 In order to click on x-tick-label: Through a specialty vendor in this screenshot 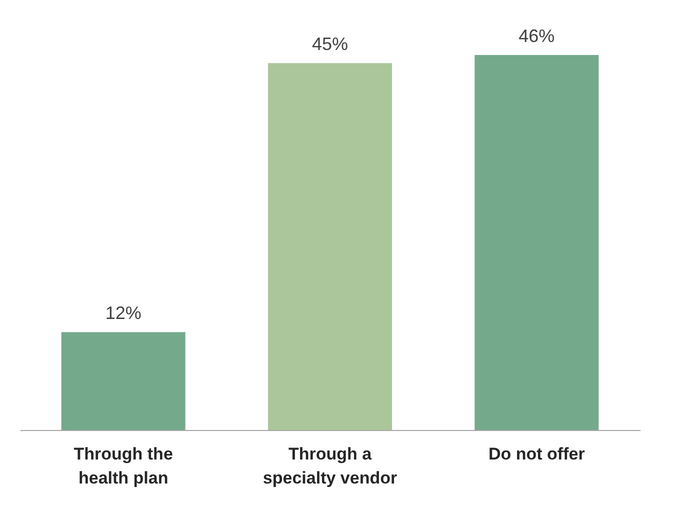, I will do `click(330, 466)`.